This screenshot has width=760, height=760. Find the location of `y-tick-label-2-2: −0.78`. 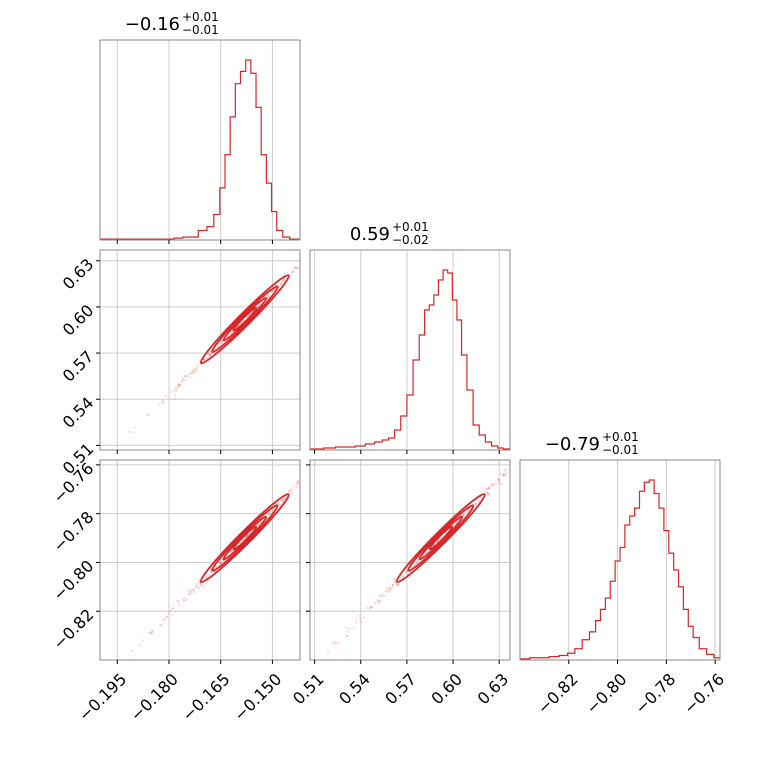

y-tick-label-2-2: −0.78 is located at coordinates (73, 532).